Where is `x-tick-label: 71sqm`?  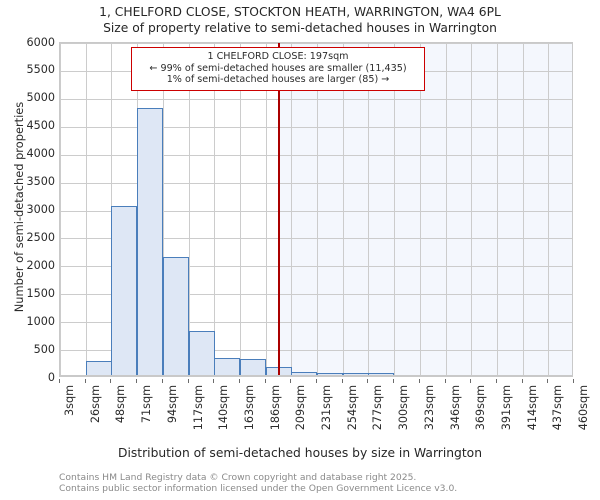 x-tick-label: 71sqm is located at coordinates (146, 404).